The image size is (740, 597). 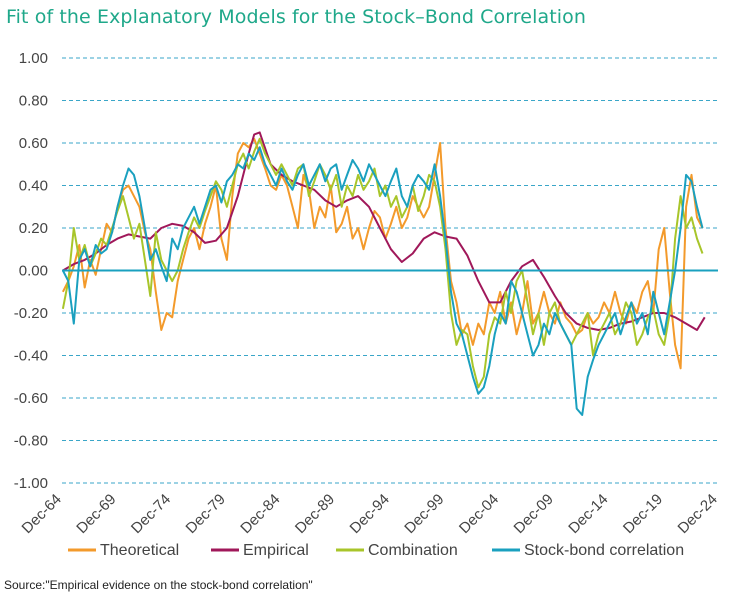 I want to click on x-tick-label: Dec-14, so click(x=588, y=514).